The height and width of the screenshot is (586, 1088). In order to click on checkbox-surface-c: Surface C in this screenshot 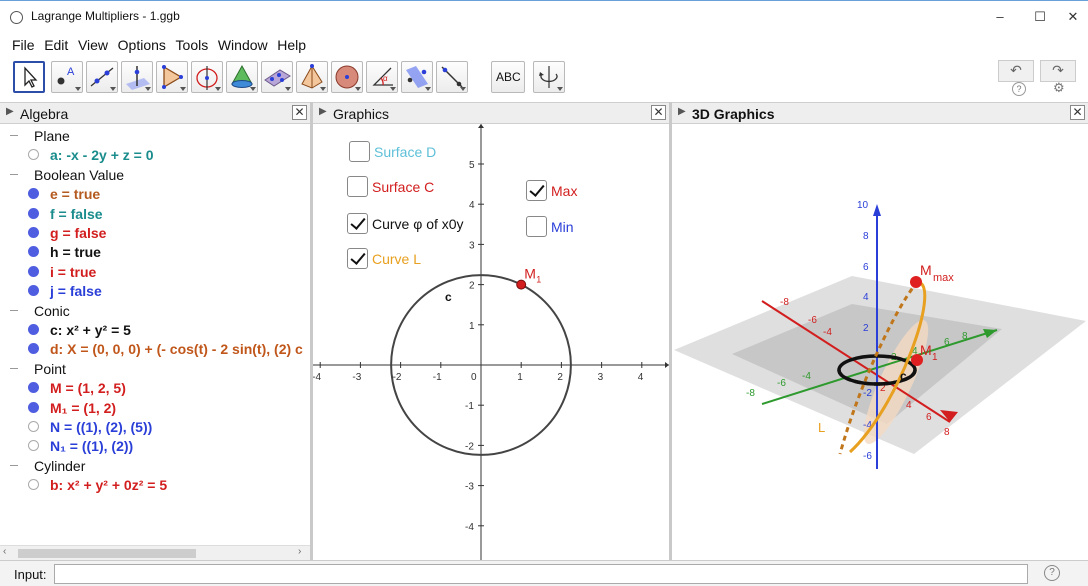, I will do `click(390, 186)`.